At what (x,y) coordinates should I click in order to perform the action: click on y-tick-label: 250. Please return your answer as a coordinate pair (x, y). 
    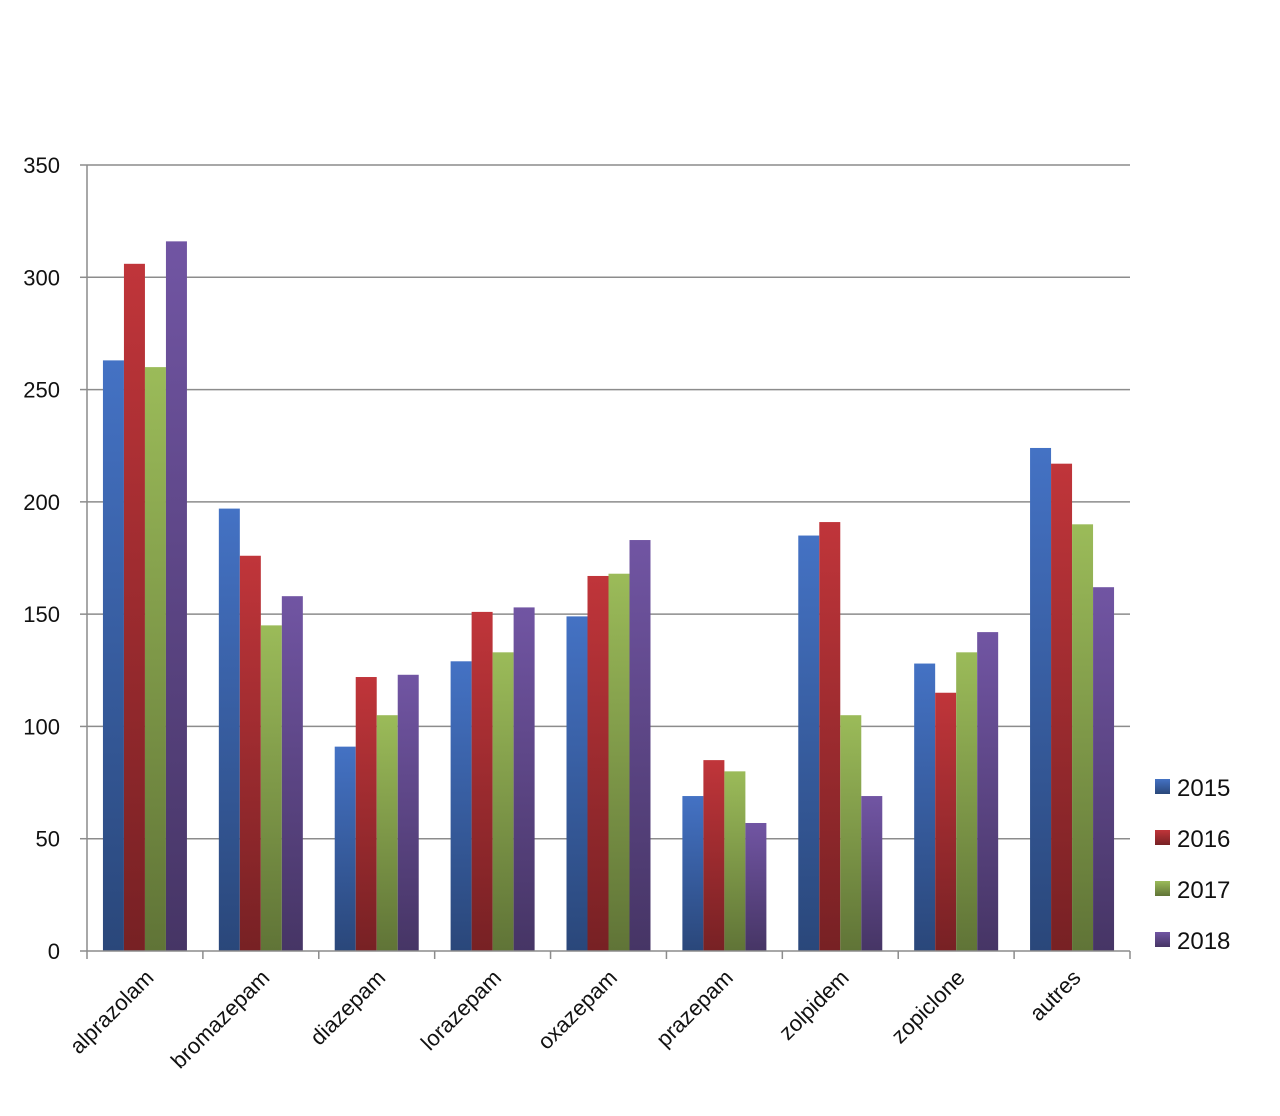
    Looking at the image, I should click on (41, 390).